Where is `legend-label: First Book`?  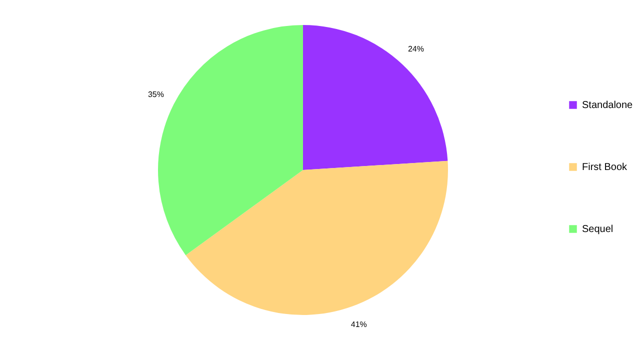 legend-label: First Book is located at coordinates (605, 167).